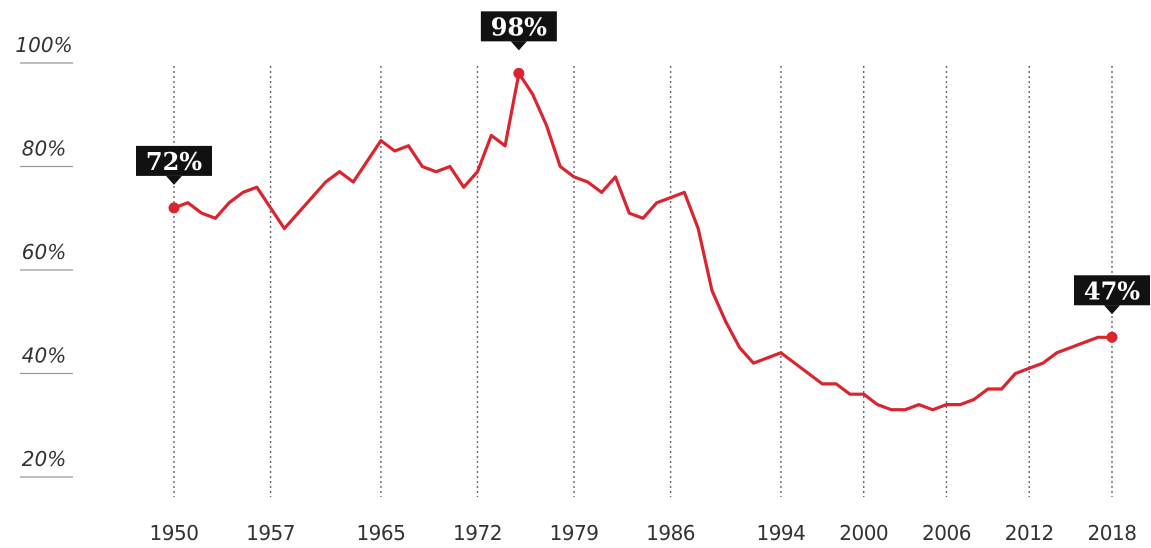 The width and height of the screenshot is (1151, 548). I want to click on x-tick-label: 1994, so click(780, 533).